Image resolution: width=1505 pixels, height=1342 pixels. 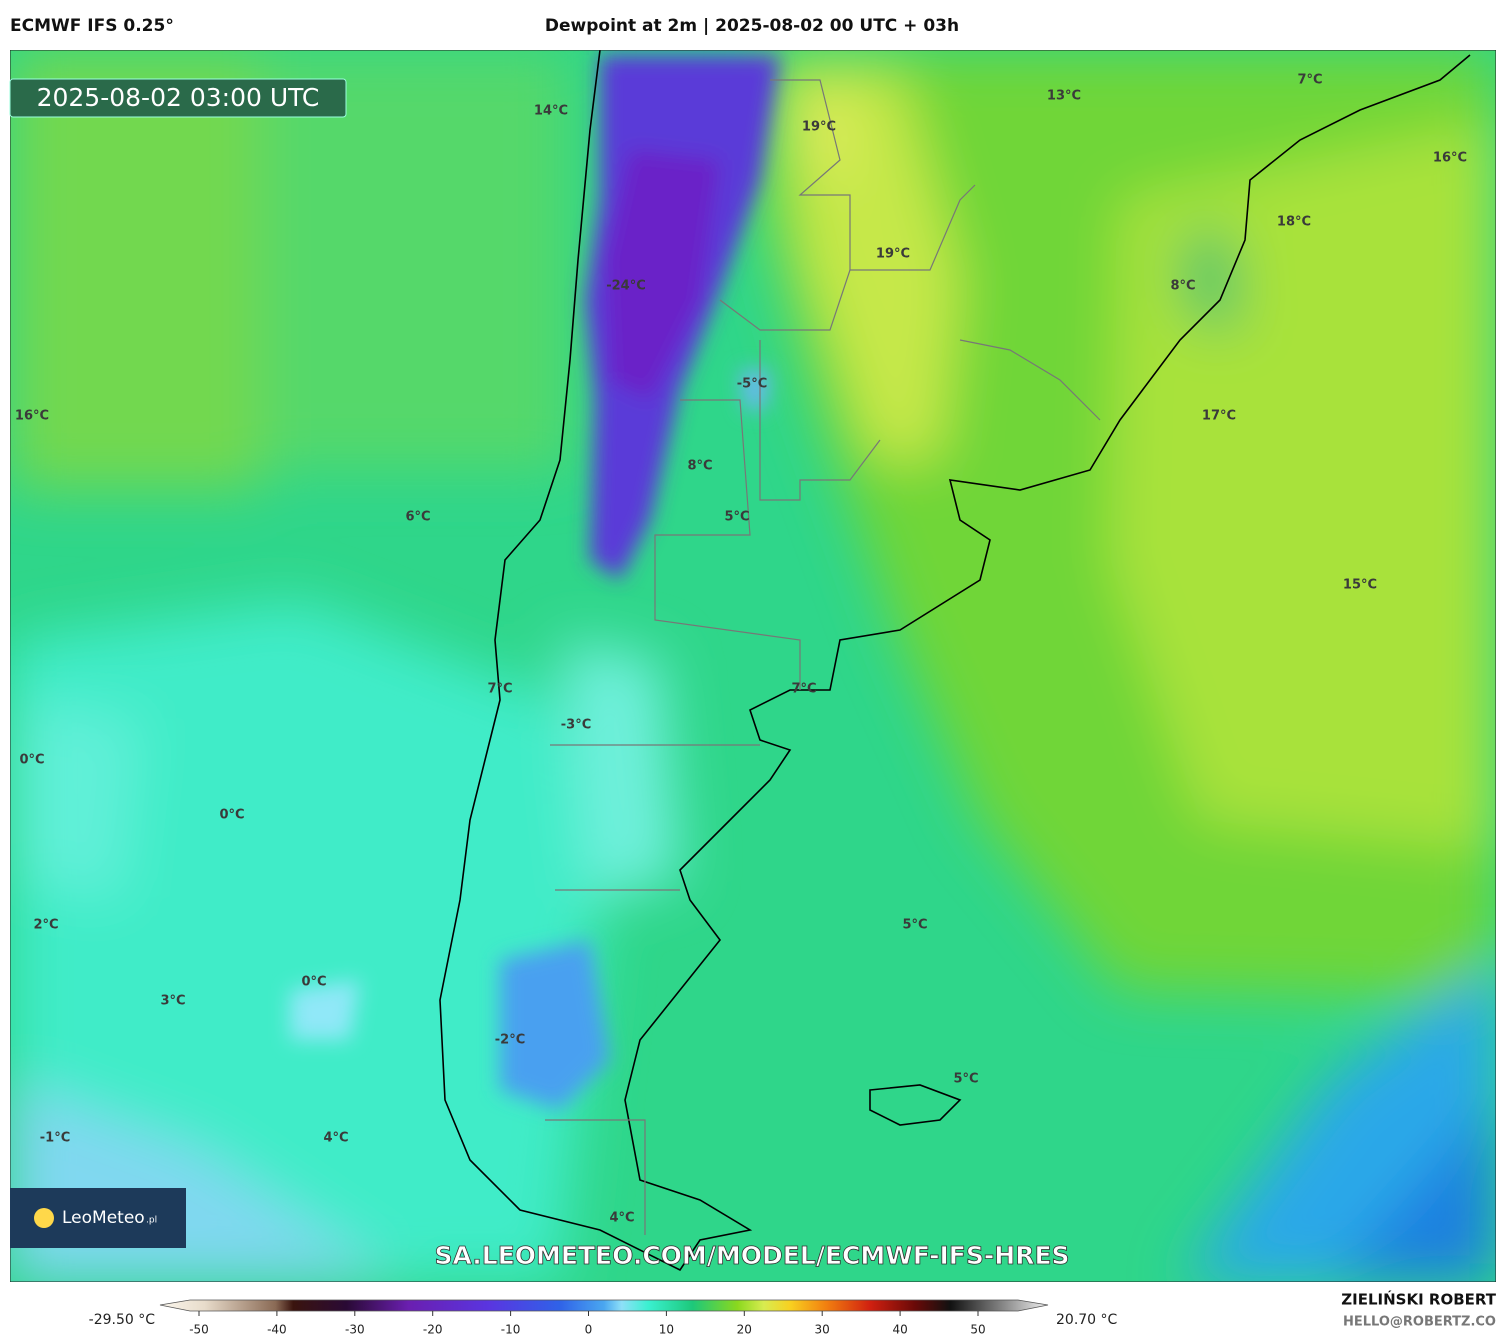 I want to click on colorbar-tick-label: -20, so click(x=433, y=1330).